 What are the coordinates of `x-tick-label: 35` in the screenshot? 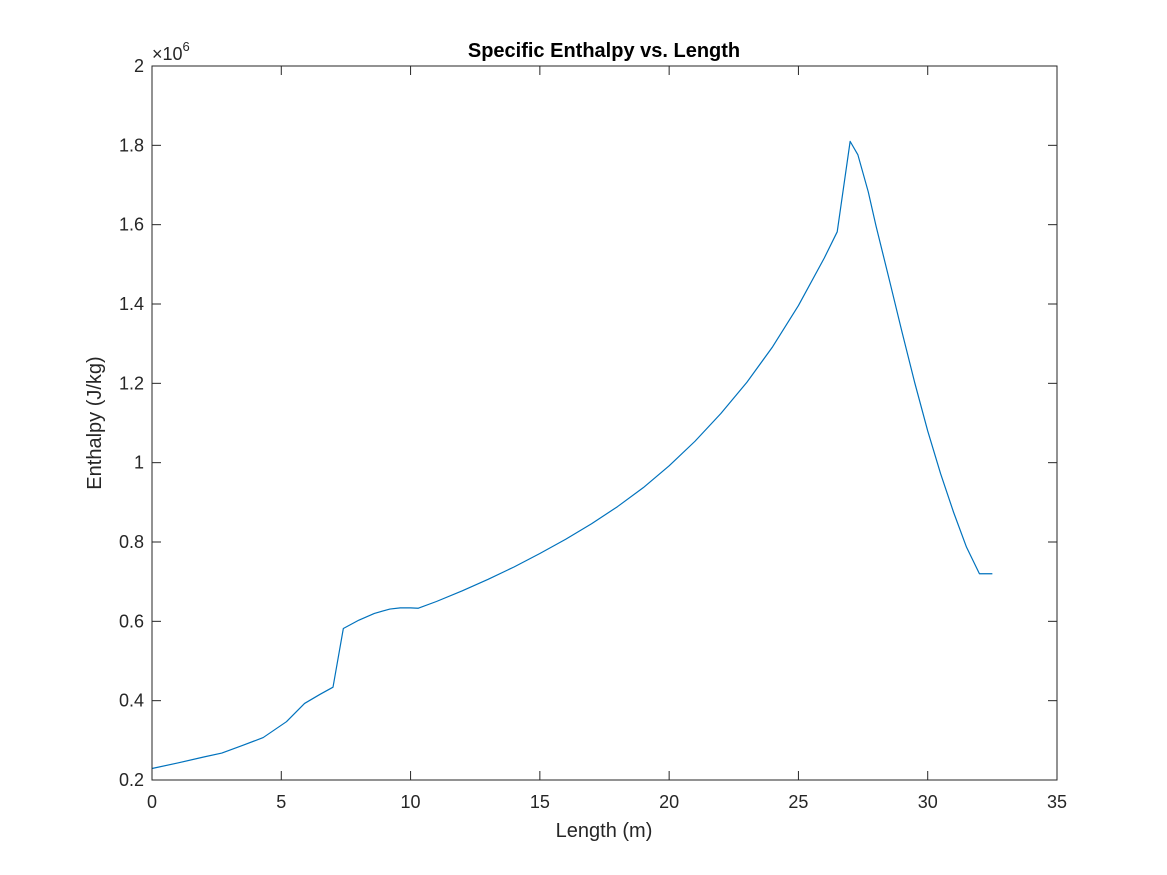 It's located at (1057, 802).